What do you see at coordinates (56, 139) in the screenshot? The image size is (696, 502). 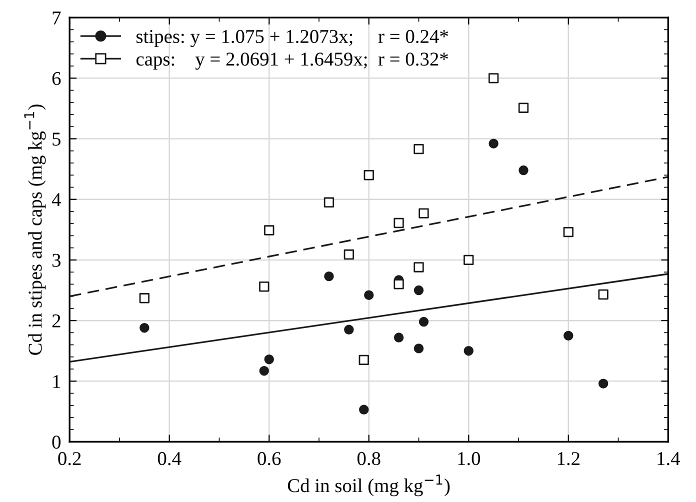 I see `y-tick-label: 5` at bounding box center [56, 139].